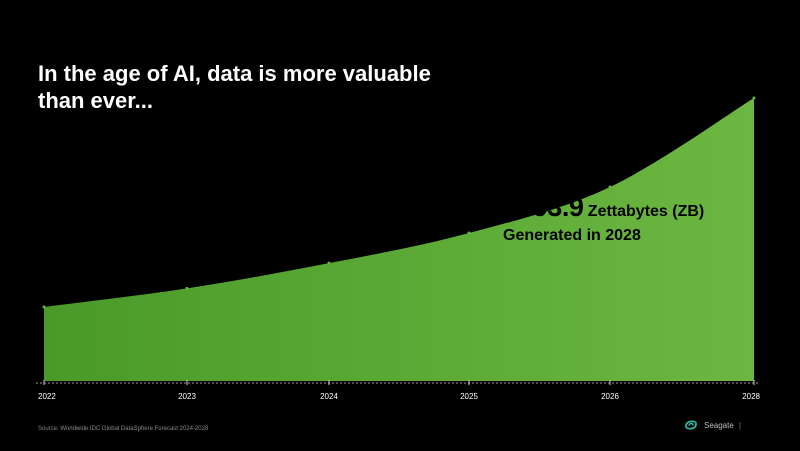 The height and width of the screenshot is (451, 800). I want to click on brand-name: Seagate, so click(719, 425).